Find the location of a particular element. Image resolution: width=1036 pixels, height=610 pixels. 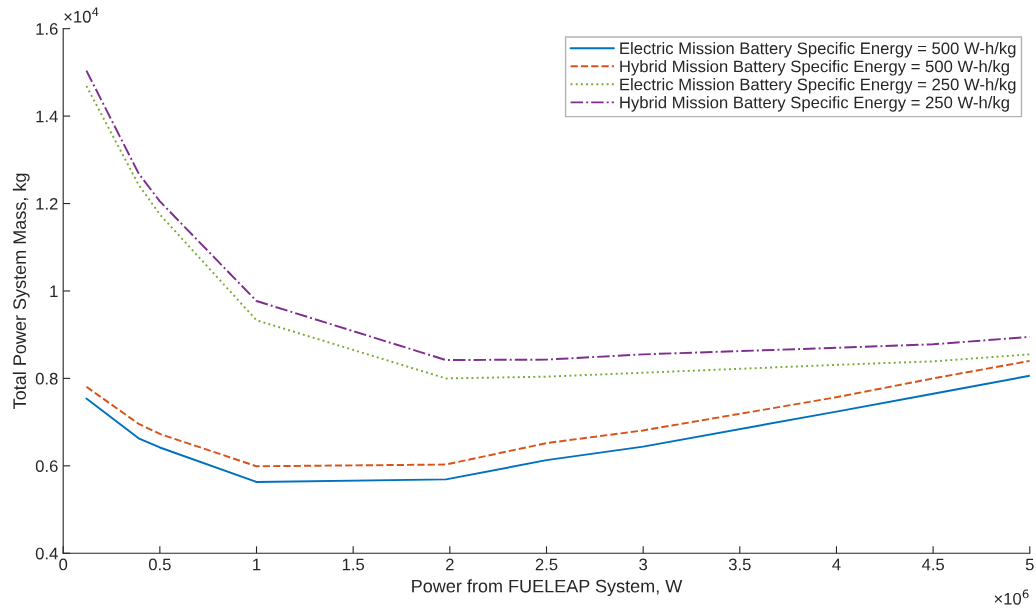

text: ×10$^{6}$ is located at coordinates (1011, 597).